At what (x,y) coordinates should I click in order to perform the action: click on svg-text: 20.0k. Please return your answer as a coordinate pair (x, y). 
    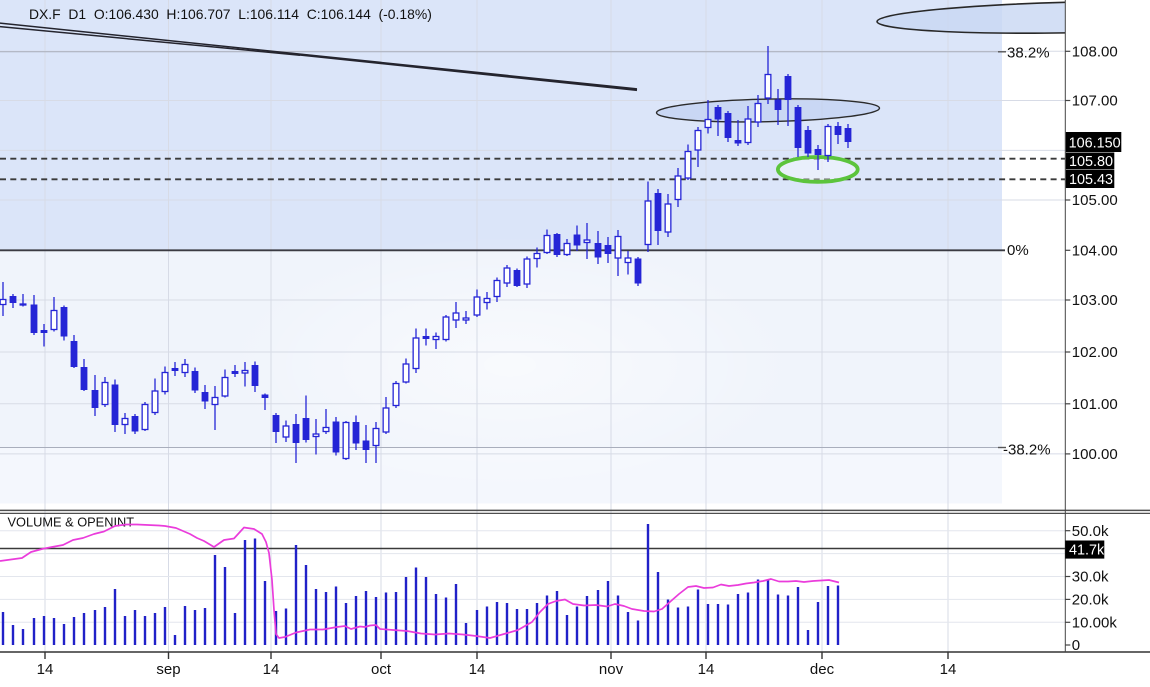
    Looking at the image, I should click on (1090, 600).